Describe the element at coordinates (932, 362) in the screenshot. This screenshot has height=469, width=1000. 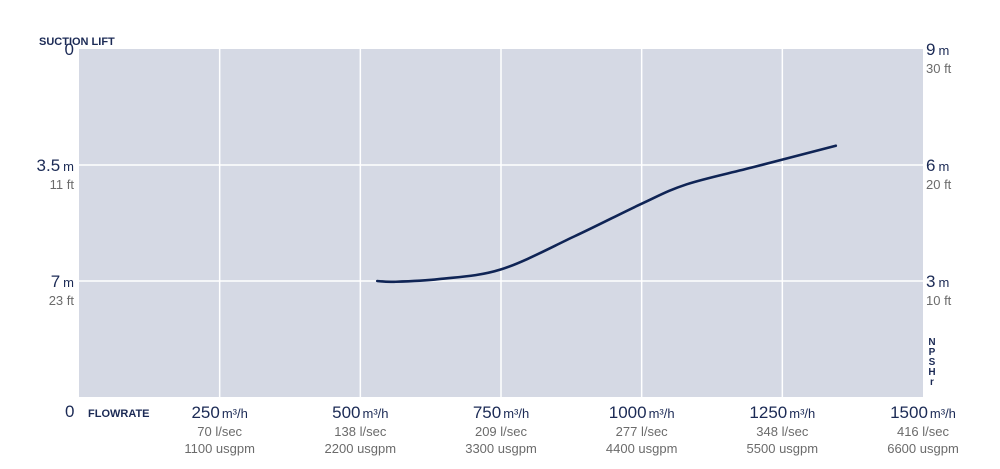
I see `npshr-letter: S` at that location.